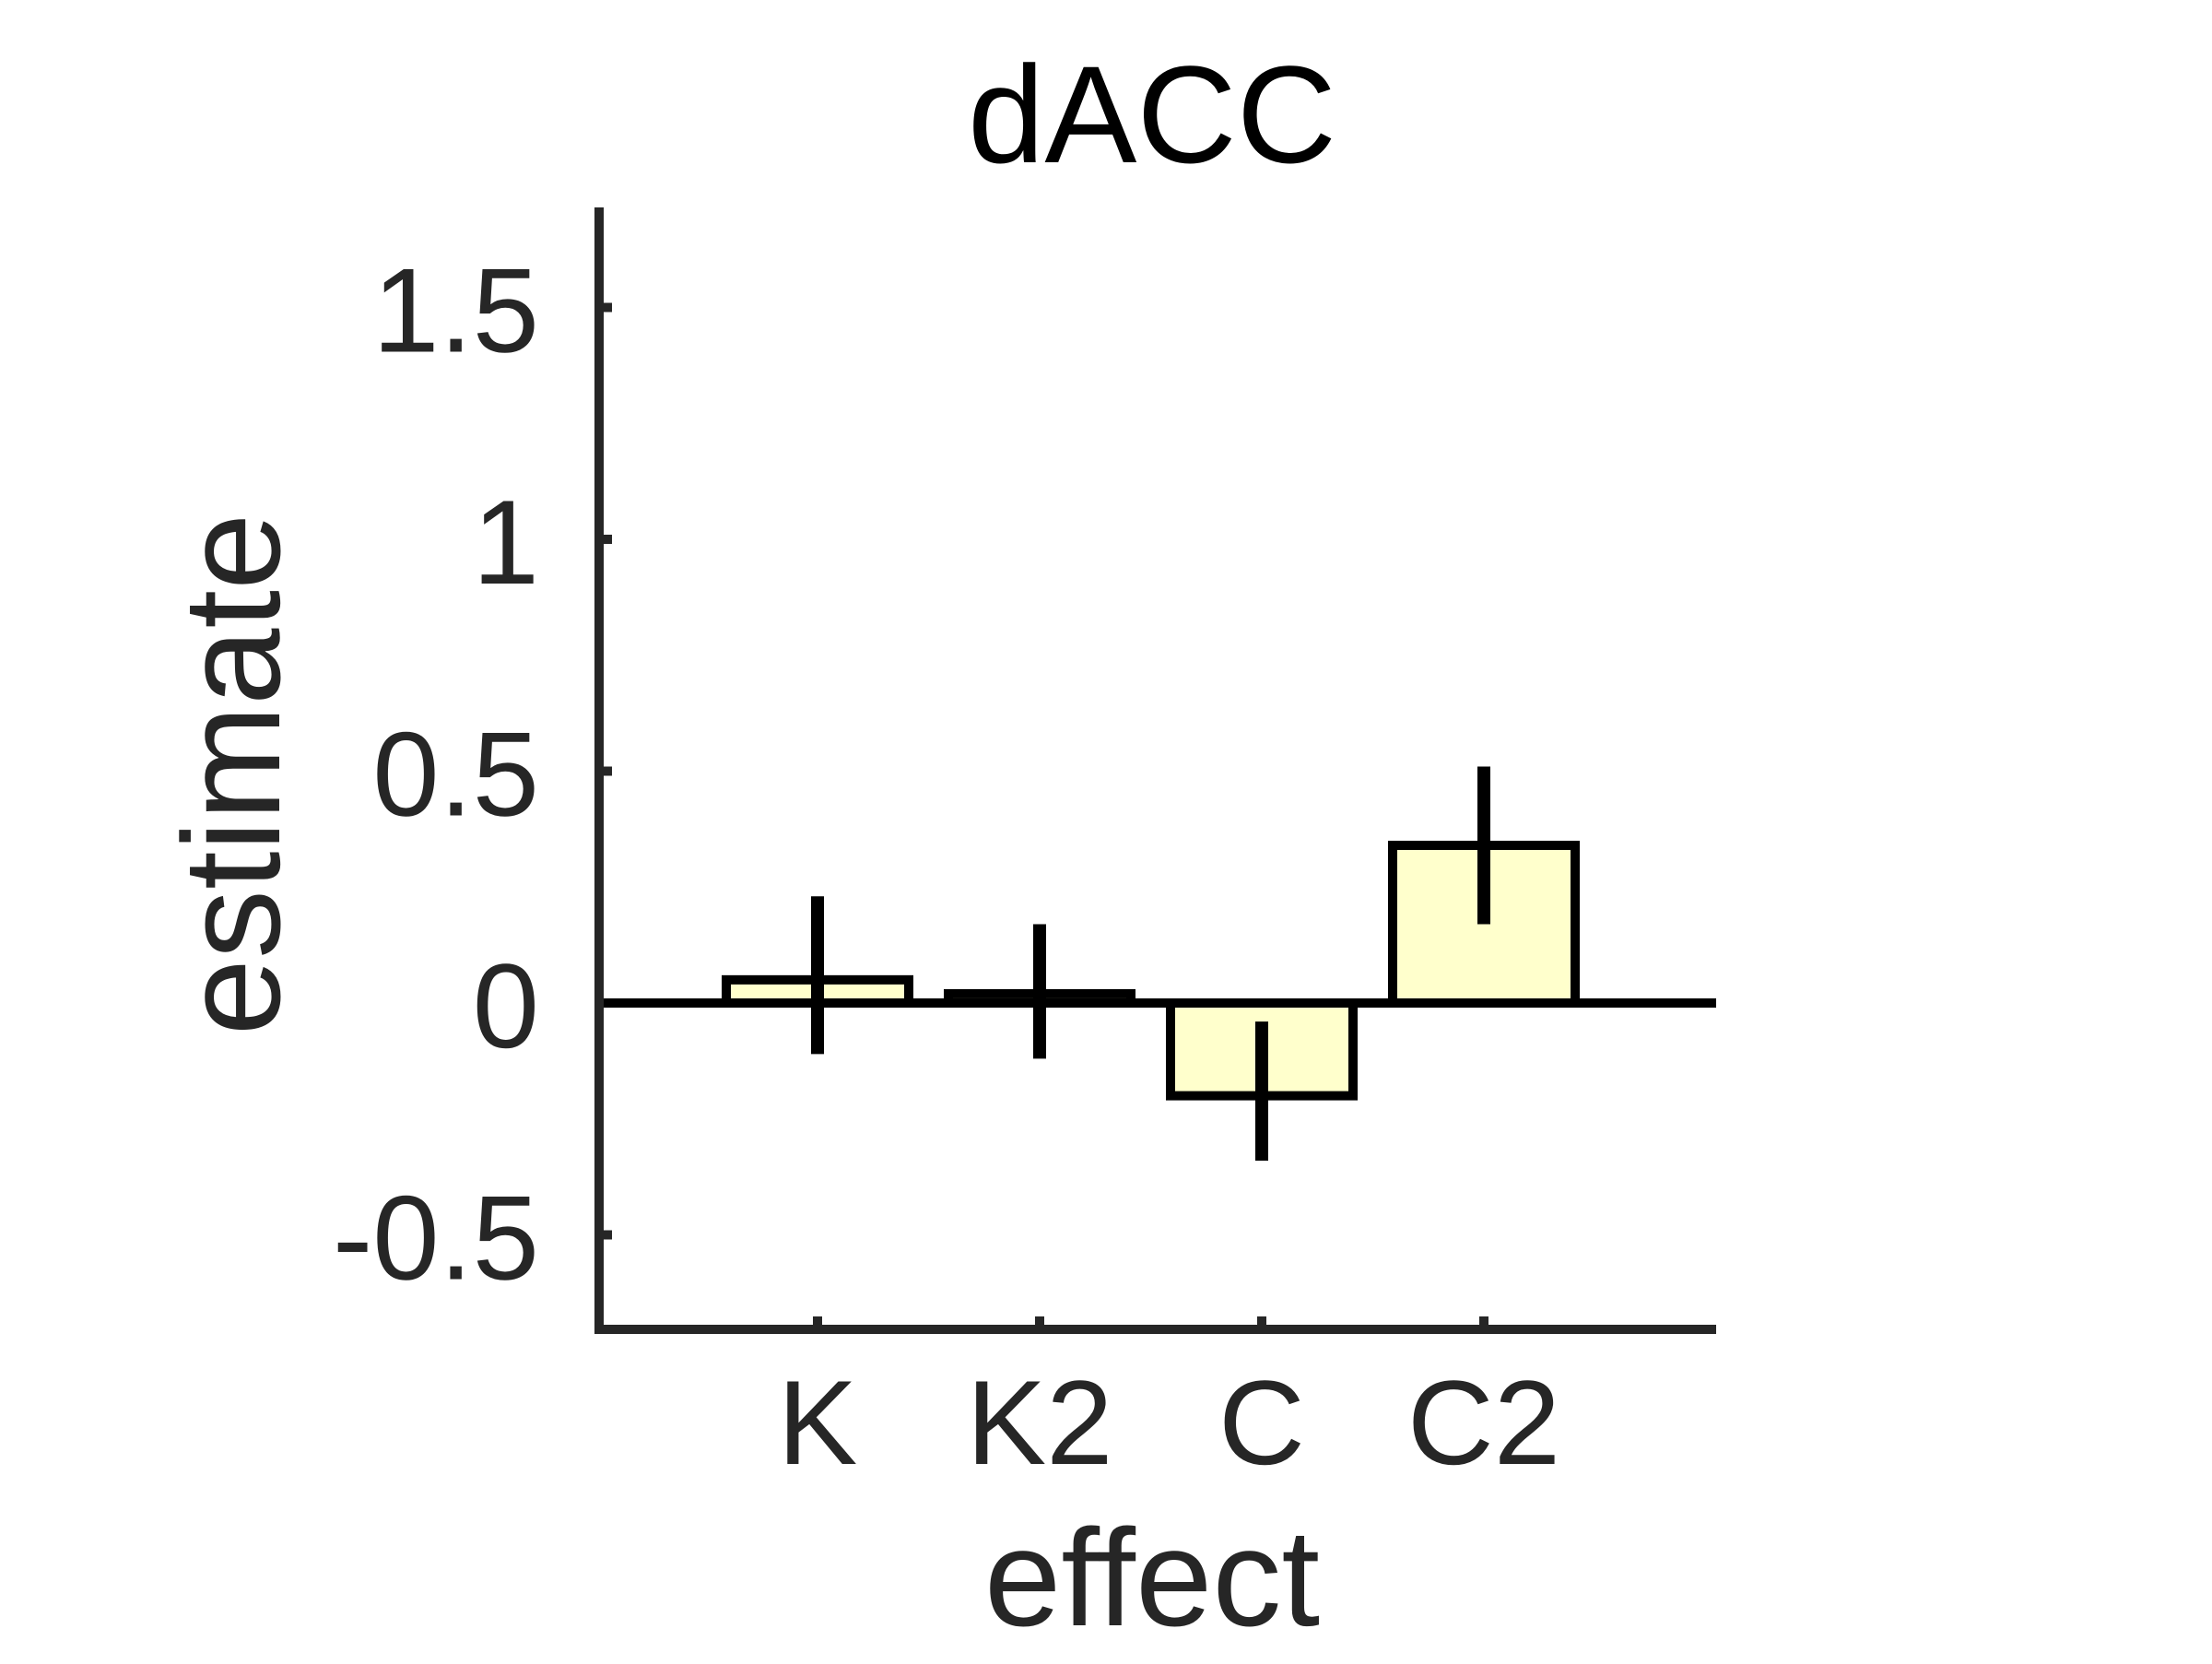 This screenshot has height=1664, width=2212. I want to click on x-tick-label: C, so click(1261, 1422).